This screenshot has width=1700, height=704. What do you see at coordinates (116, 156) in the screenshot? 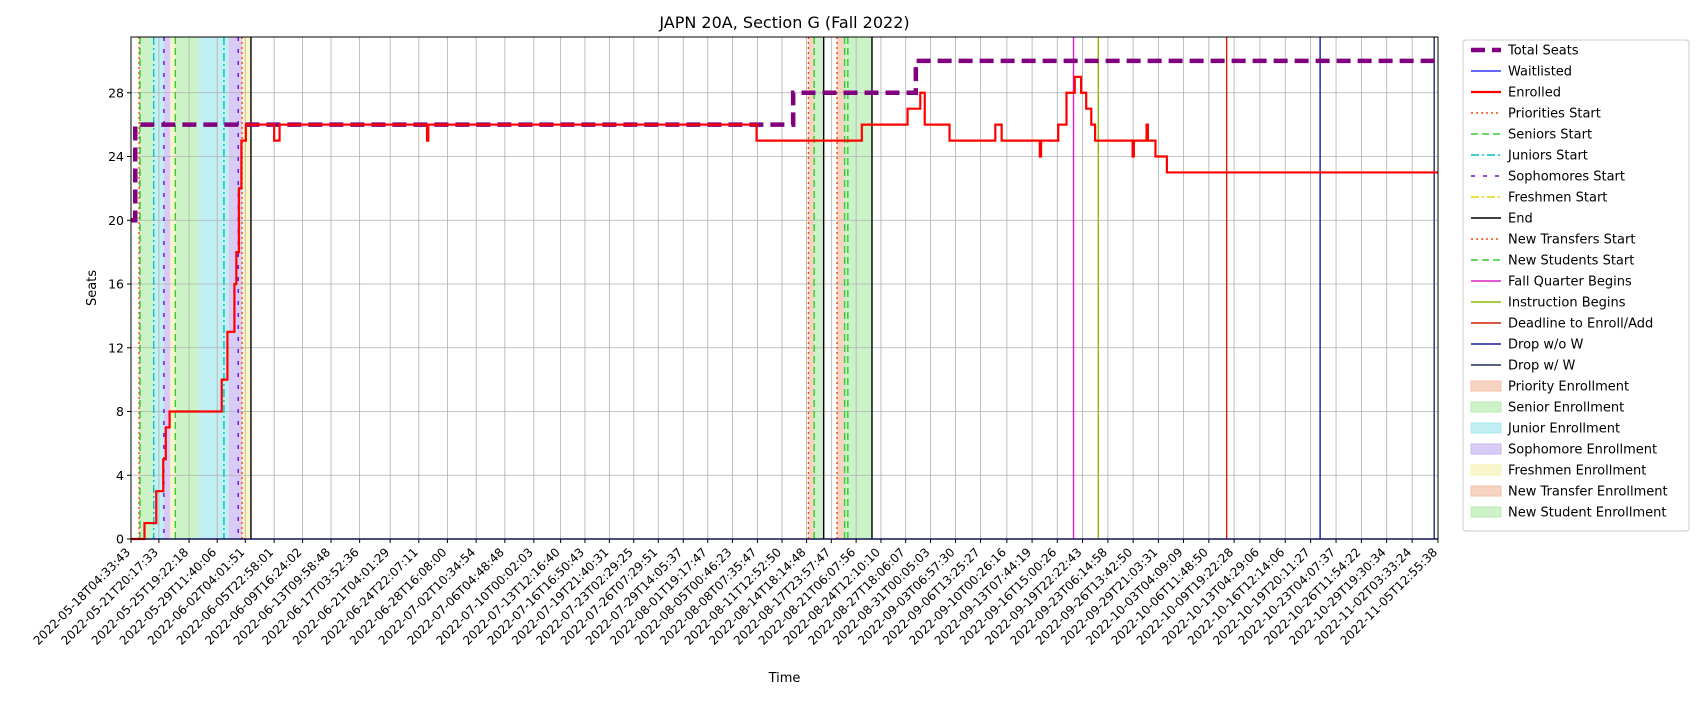
I see `y-tick-label: 24` at bounding box center [116, 156].